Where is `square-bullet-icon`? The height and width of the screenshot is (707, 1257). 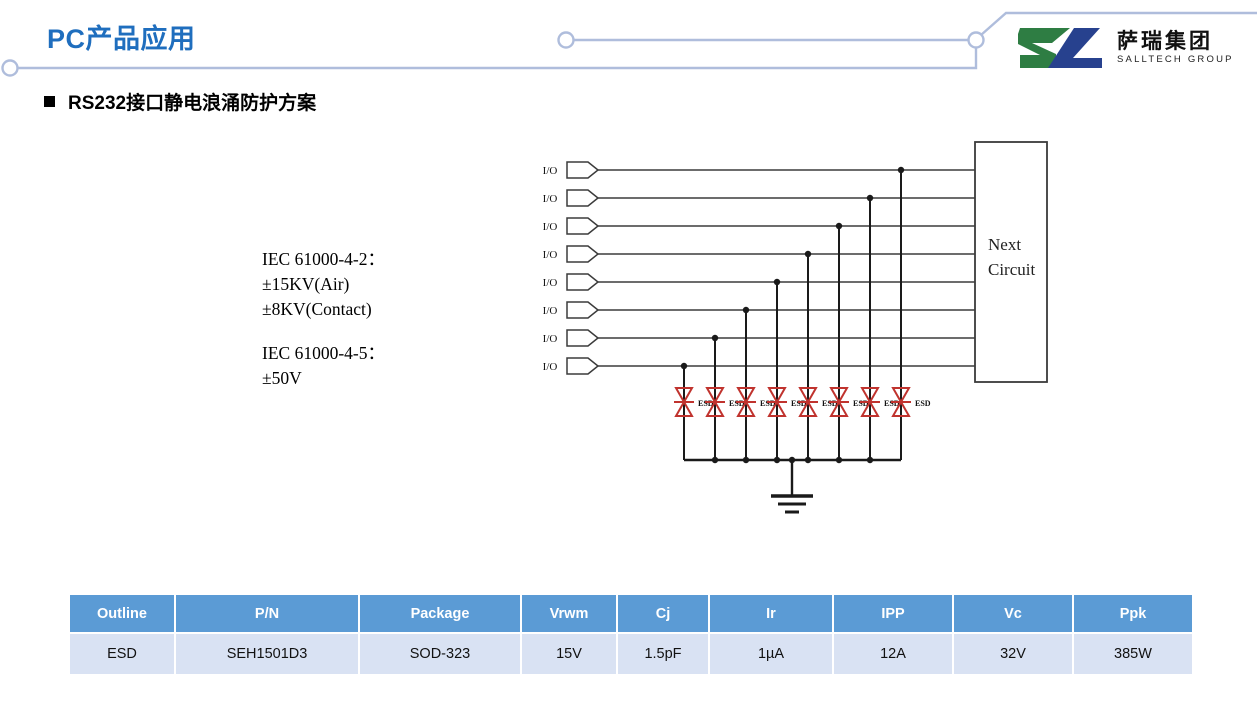 square-bullet-icon is located at coordinates (49, 101).